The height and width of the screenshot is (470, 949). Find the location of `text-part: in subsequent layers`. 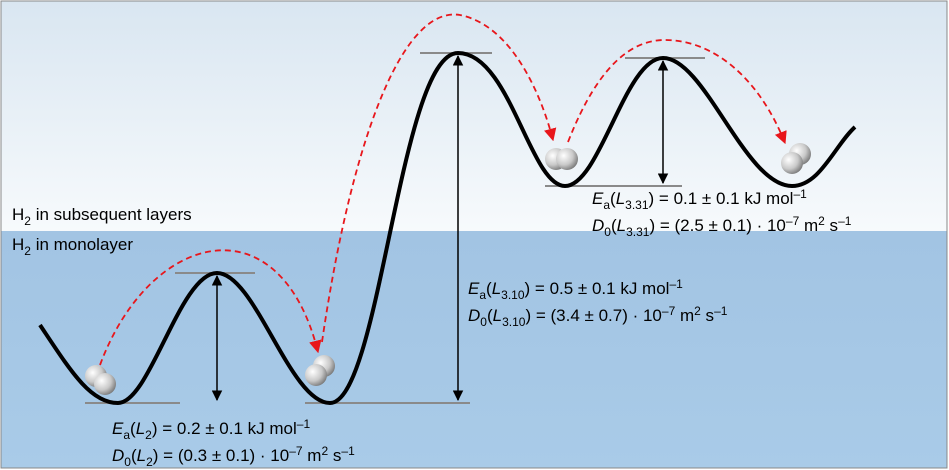

text-part: in subsequent layers is located at coordinates (111, 214).